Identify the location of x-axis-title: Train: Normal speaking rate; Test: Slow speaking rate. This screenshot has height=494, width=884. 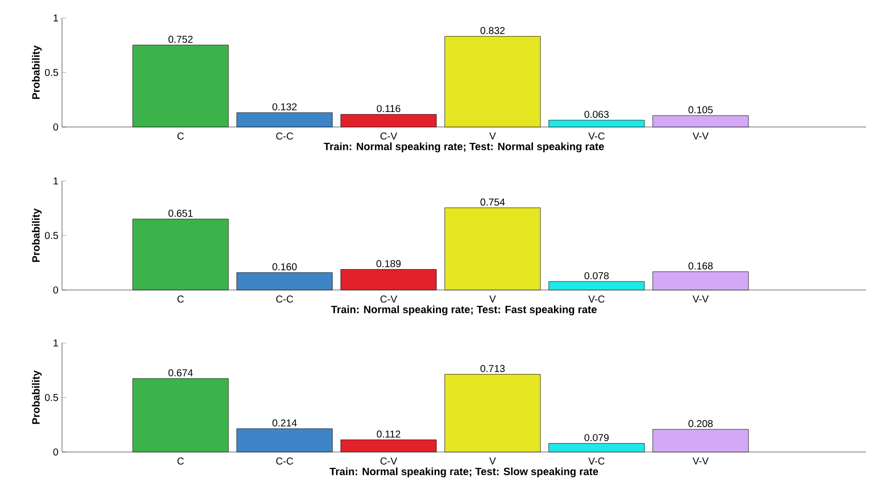
(464, 472).